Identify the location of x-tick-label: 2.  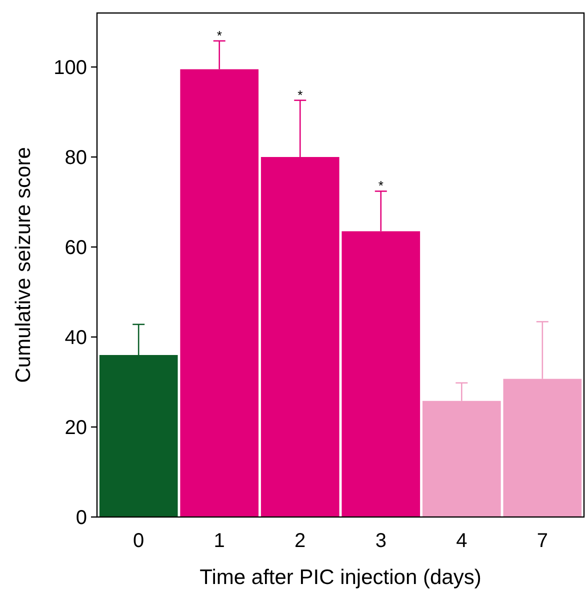
(300, 541).